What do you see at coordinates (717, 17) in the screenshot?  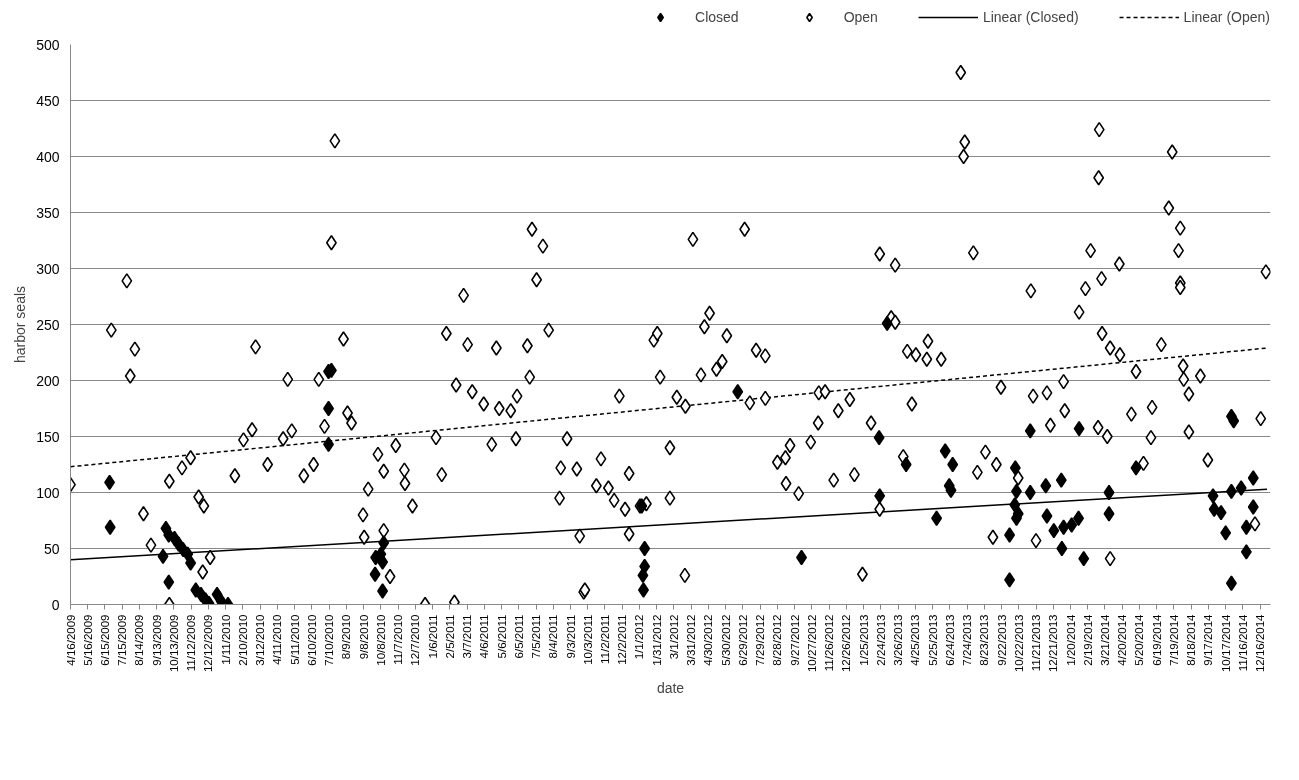 I see `legend-label: Closed` at bounding box center [717, 17].